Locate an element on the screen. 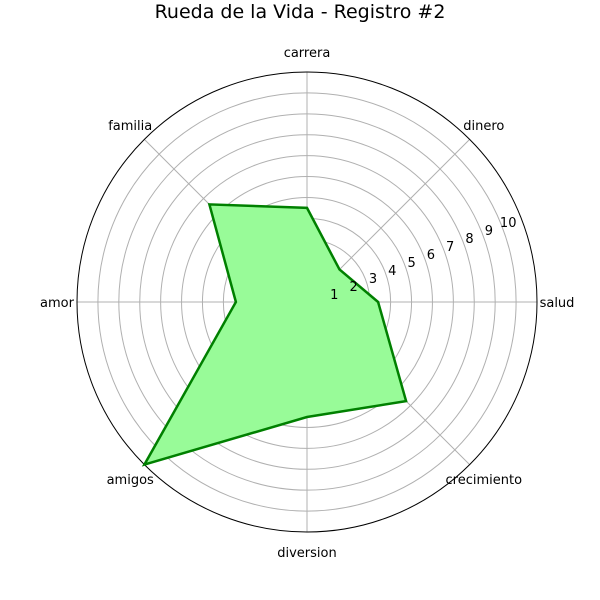 This screenshot has height=600, width=600. radial-tick-label: 9 is located at coordinates (489, 231).